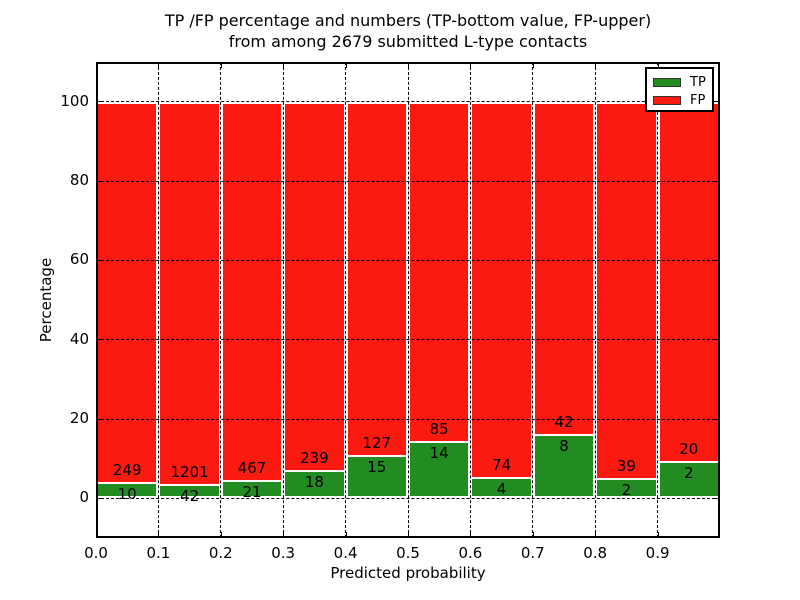 This screenshot has width=800, height=600. I want to click on fp-count-label: 239, so click(314, 457).